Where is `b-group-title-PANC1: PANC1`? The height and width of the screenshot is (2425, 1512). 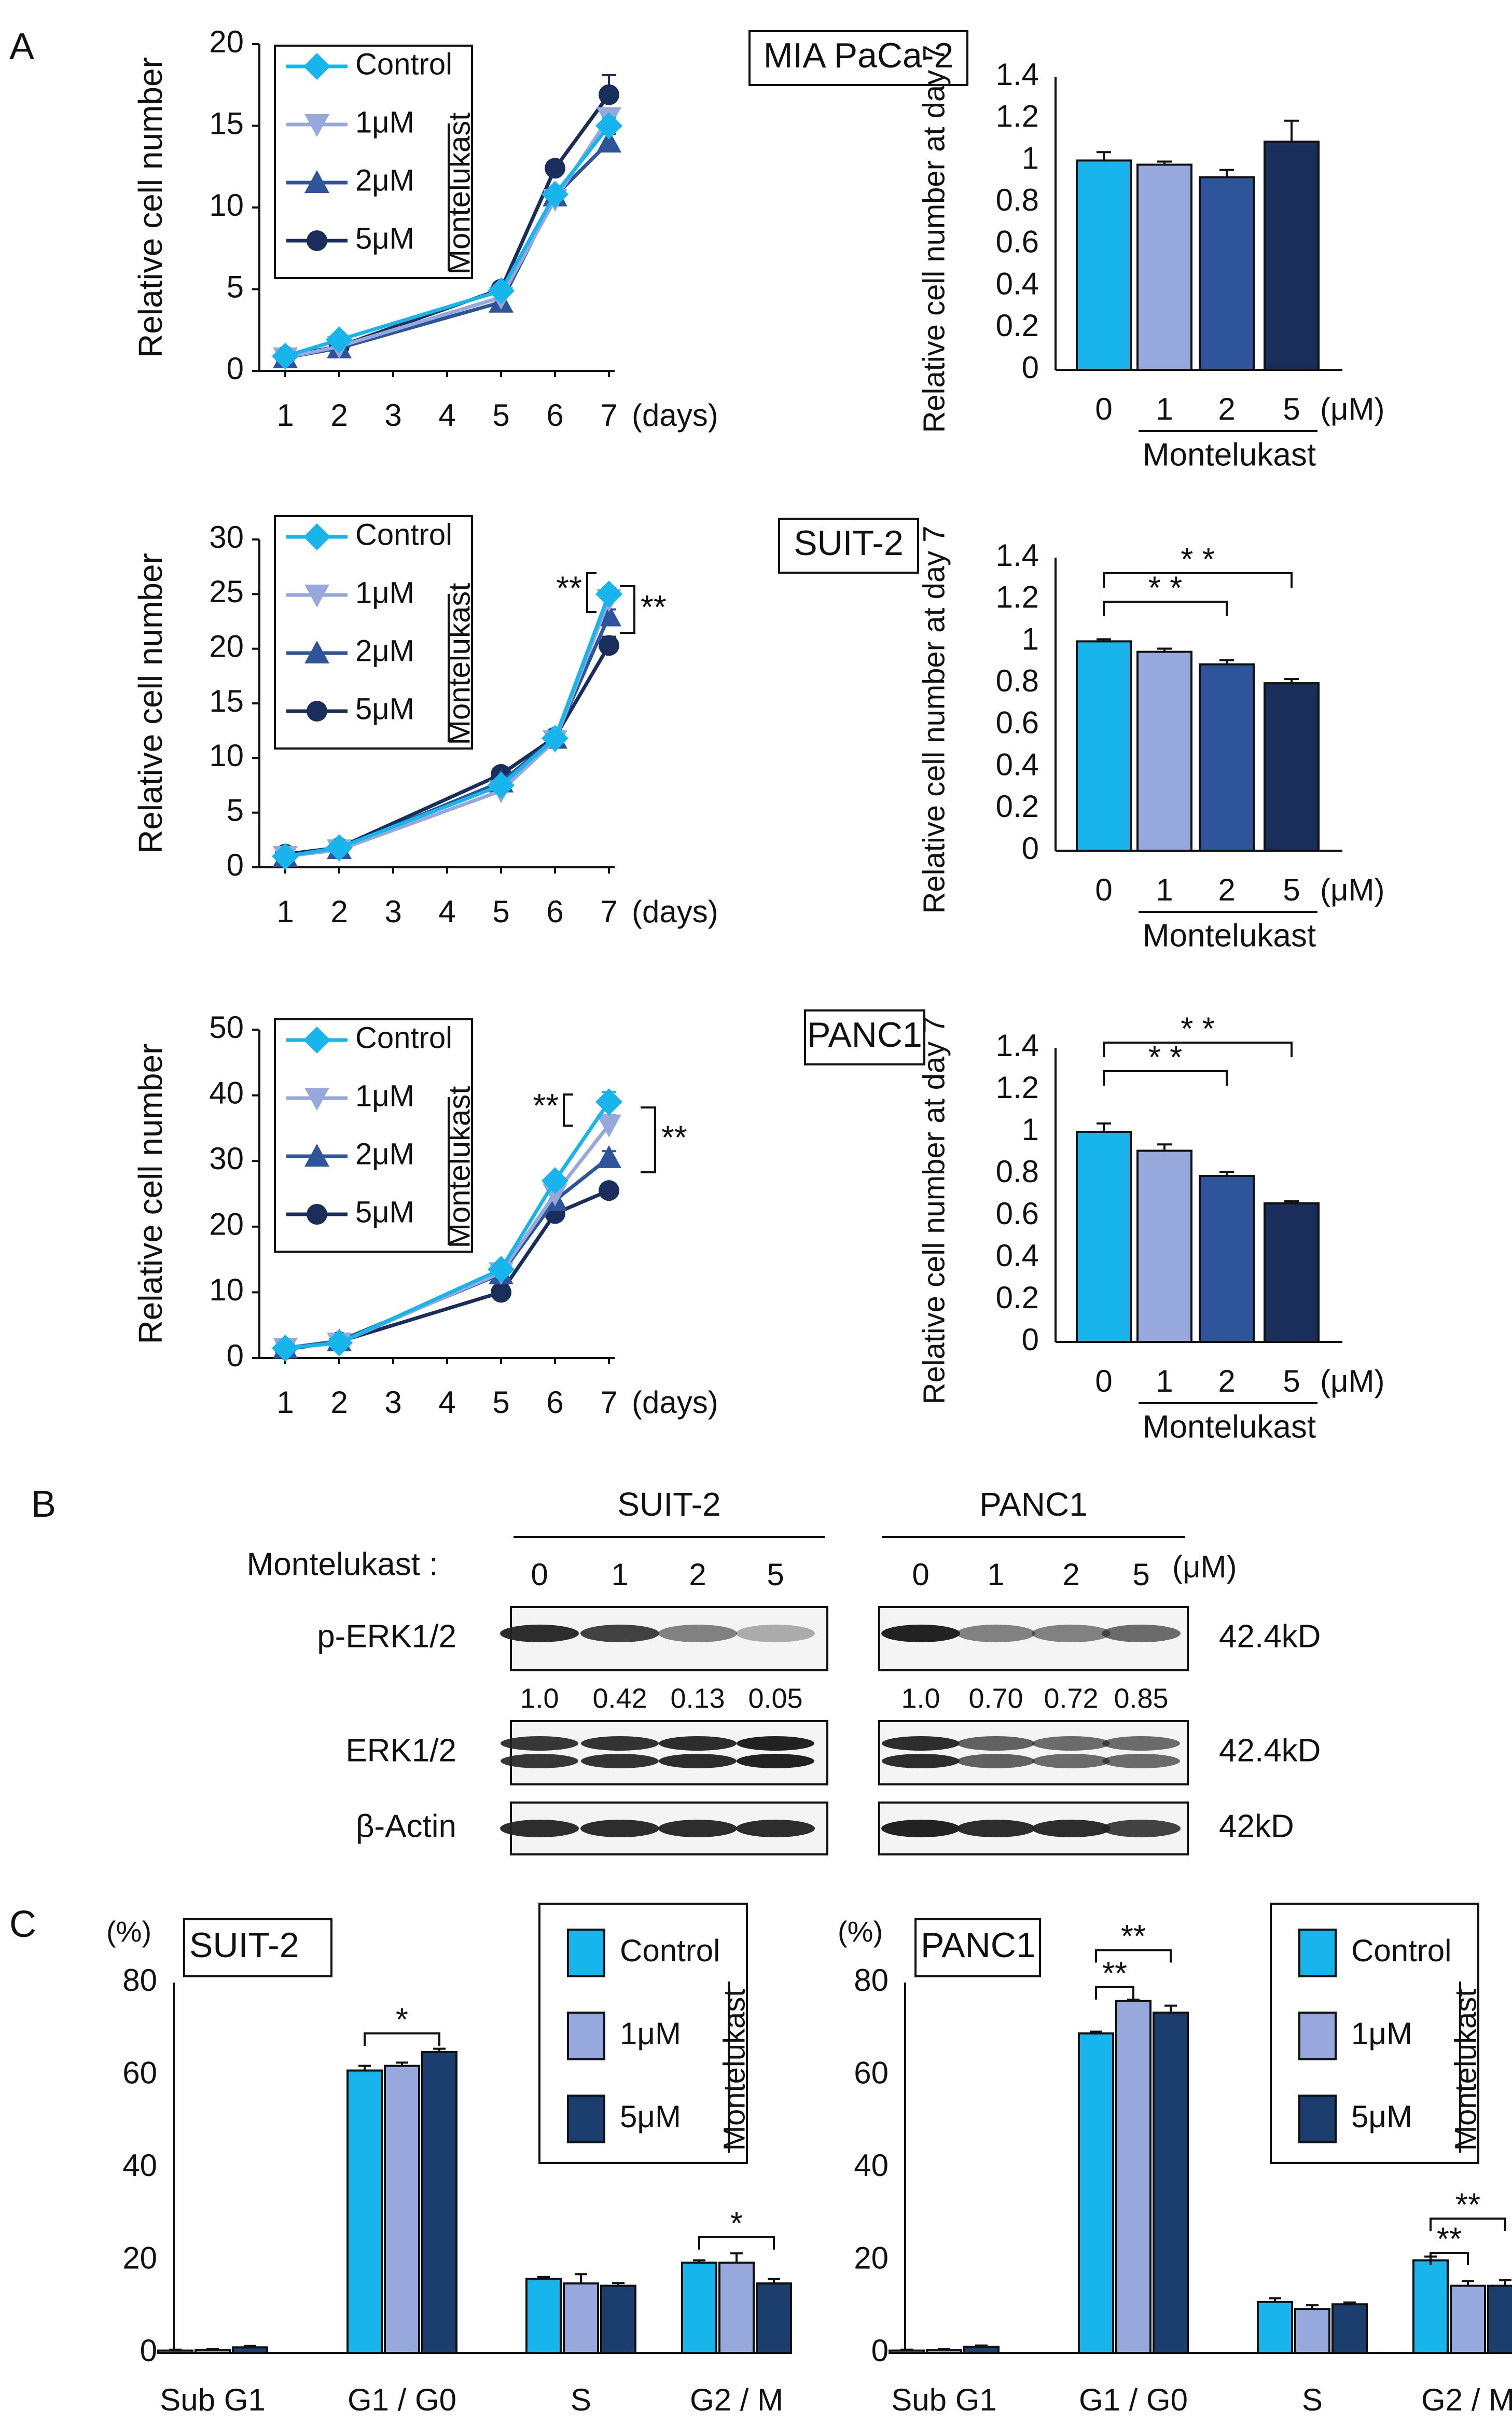 b-group-title-PANC1: PANC1 is located at coordinates (1033, 1504).